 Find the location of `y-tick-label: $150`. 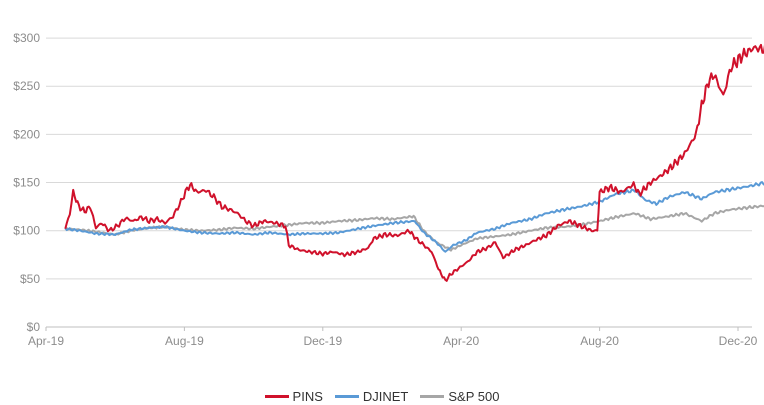

y-tick-label: $150 is located at coordinates (26, 183).